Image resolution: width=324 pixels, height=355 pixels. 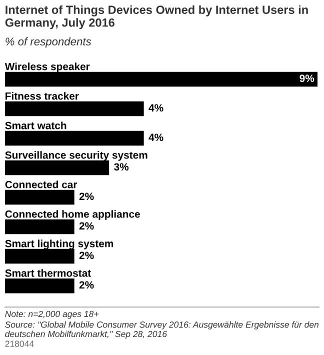 I want to click on text: Note: n=2,000 ages 18+, so click(x=51, y=314).